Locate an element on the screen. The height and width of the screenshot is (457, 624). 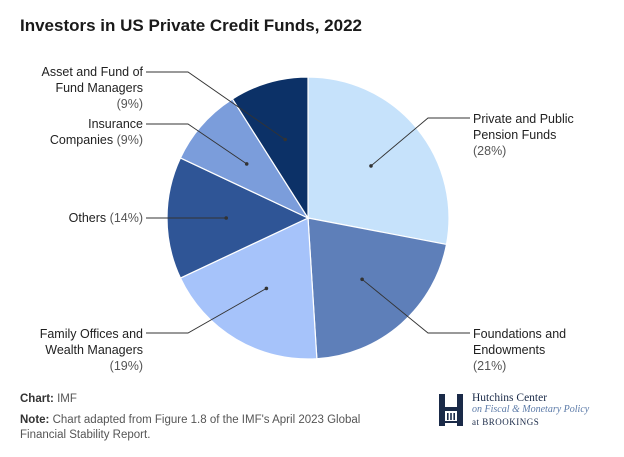
leader-dot-family-offices is located at coordinates (266, 288).